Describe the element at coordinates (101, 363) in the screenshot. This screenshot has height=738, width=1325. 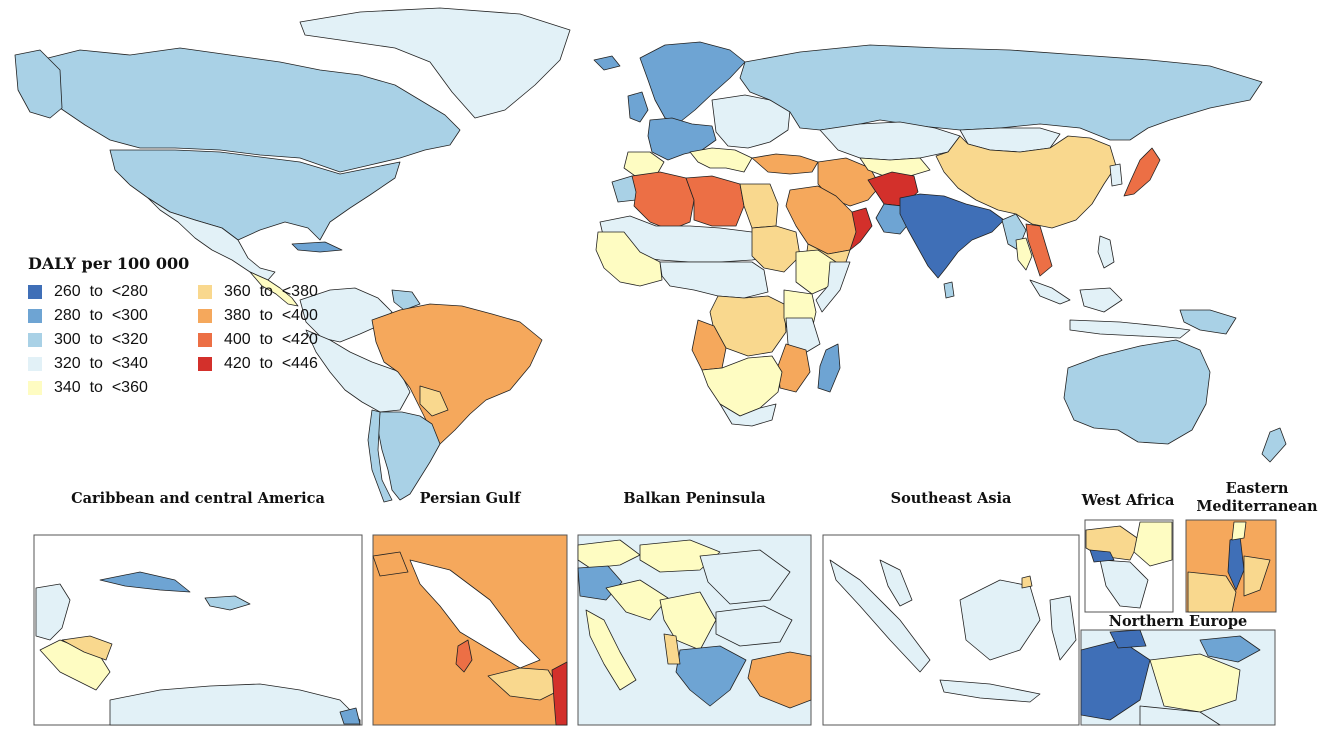
I see `legend-label: 320 to <340` at that location.